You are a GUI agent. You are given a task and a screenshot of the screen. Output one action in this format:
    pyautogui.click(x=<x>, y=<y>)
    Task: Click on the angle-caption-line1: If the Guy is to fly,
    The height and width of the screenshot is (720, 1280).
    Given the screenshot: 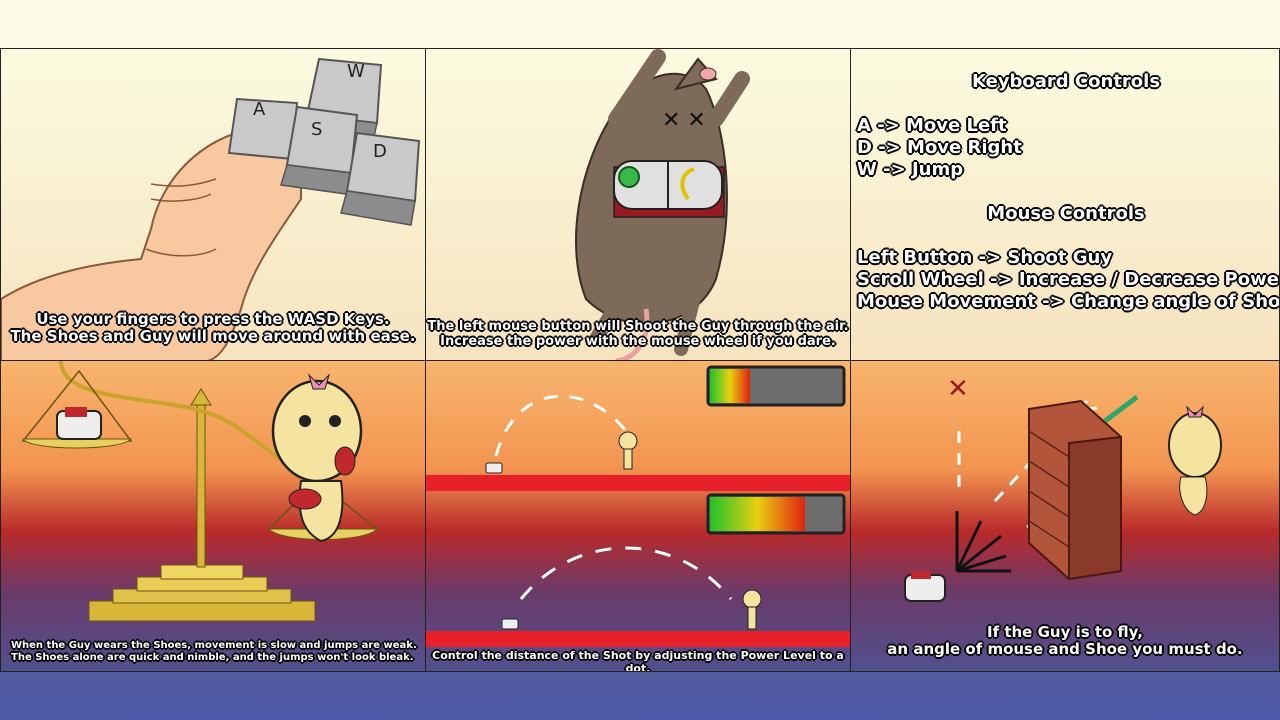 What is the action you would take?
    pyautogui.click(x=1065, y=632)
    